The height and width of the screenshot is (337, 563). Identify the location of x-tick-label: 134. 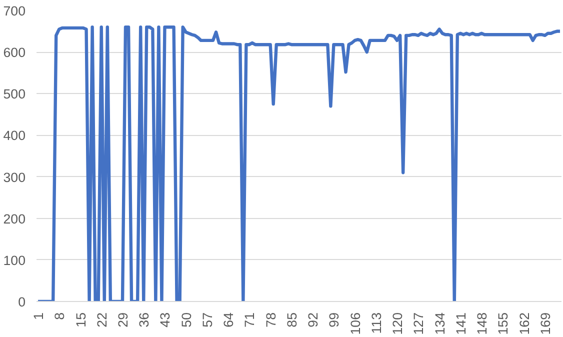
(440, 323).